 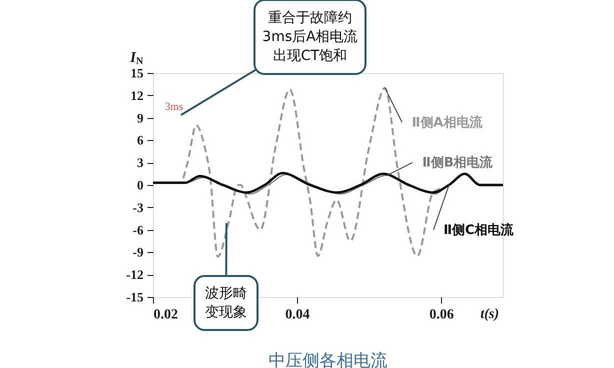 I want to click on y-tick-label: -6, so click(x=138, y=230).